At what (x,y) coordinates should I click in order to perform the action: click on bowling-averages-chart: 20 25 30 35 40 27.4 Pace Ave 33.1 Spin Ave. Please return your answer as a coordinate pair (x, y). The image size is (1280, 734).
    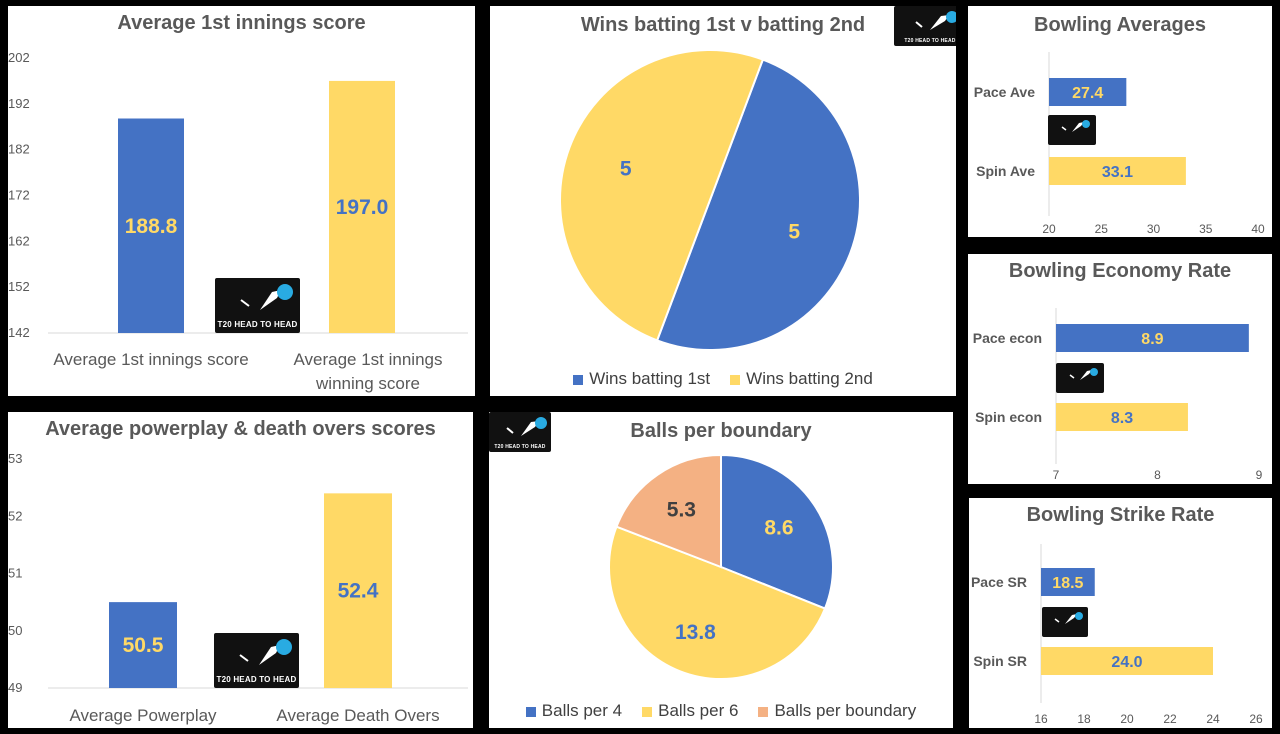
    Looking at the image, I should click on (1119, 144).